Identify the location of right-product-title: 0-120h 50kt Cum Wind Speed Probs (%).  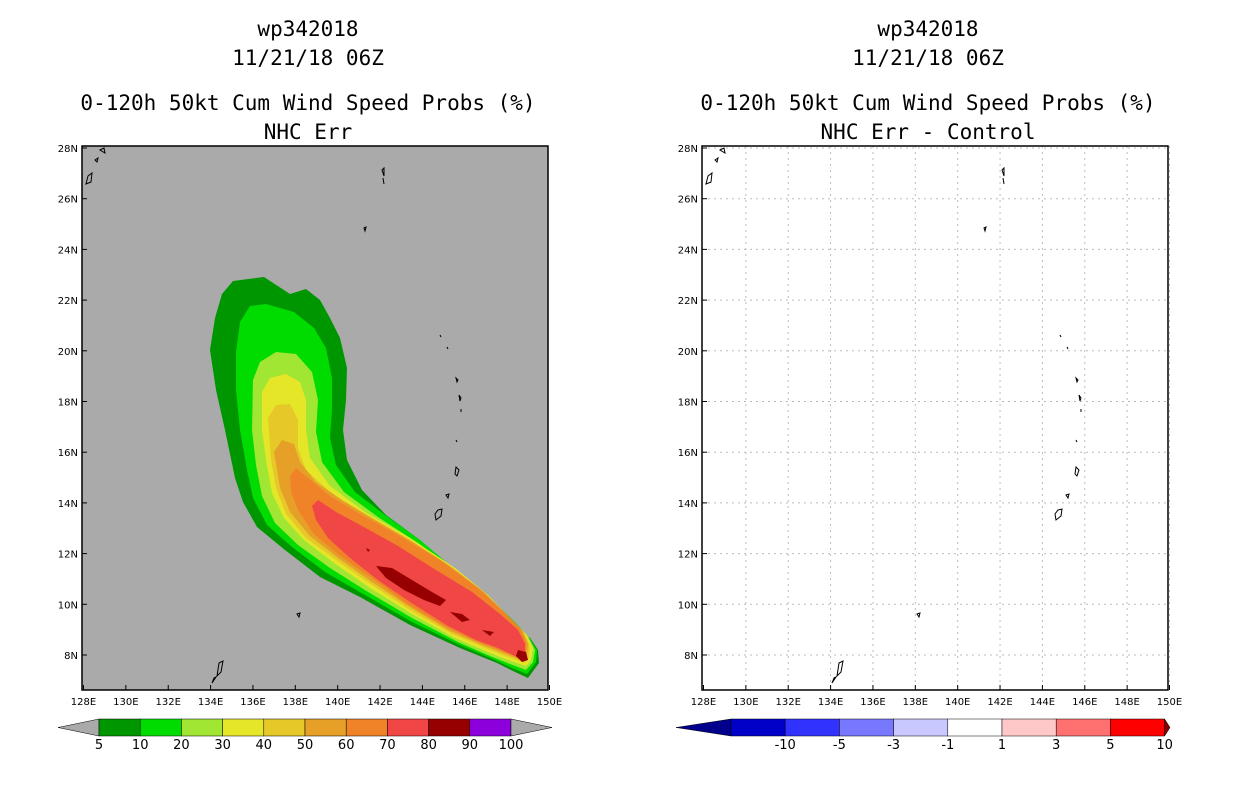
(928, 103).